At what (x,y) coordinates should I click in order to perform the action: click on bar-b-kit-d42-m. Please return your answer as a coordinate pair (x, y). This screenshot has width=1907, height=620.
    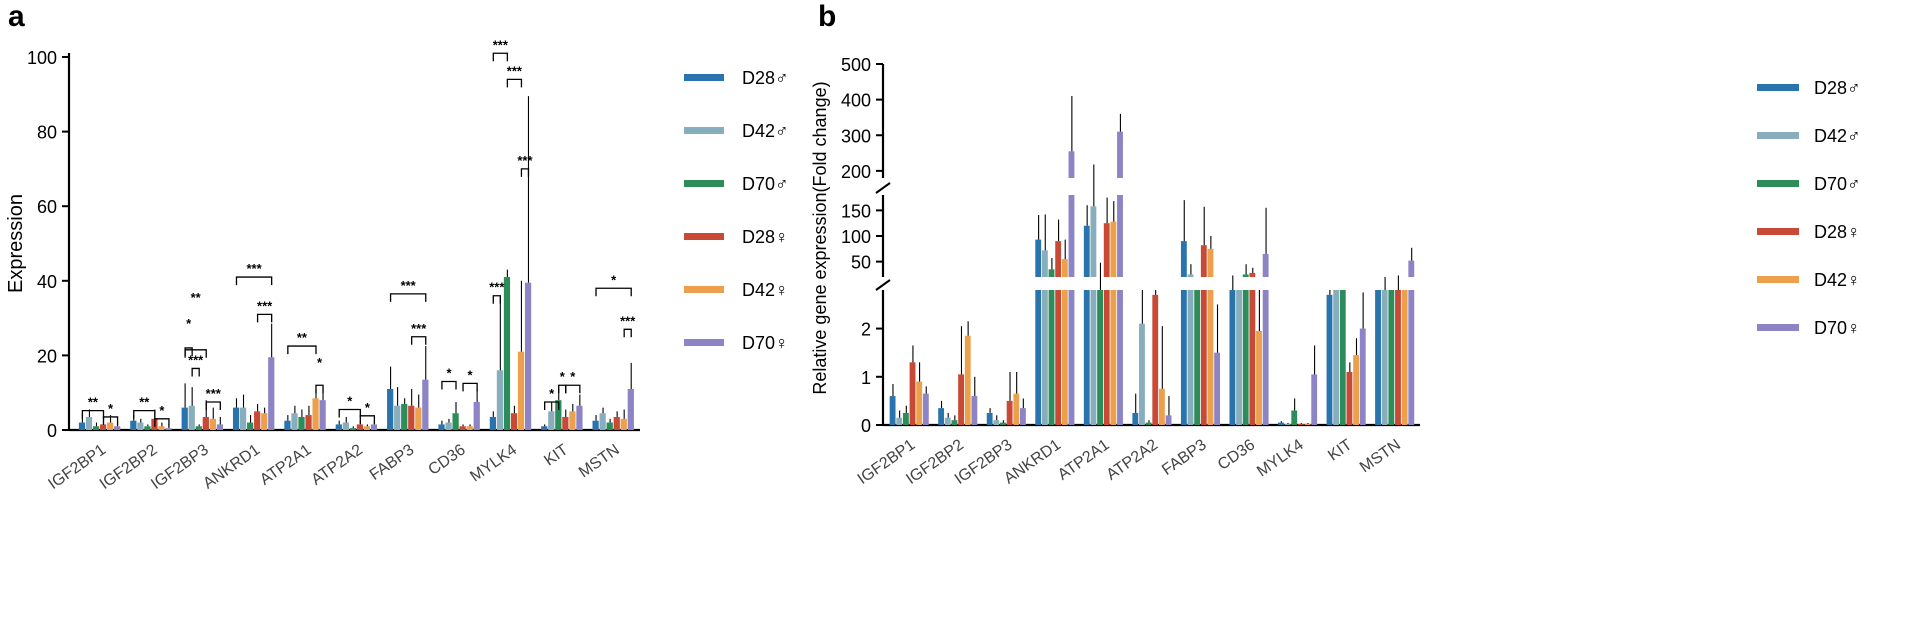
    Looking at the image, I should click on (1336, 357).